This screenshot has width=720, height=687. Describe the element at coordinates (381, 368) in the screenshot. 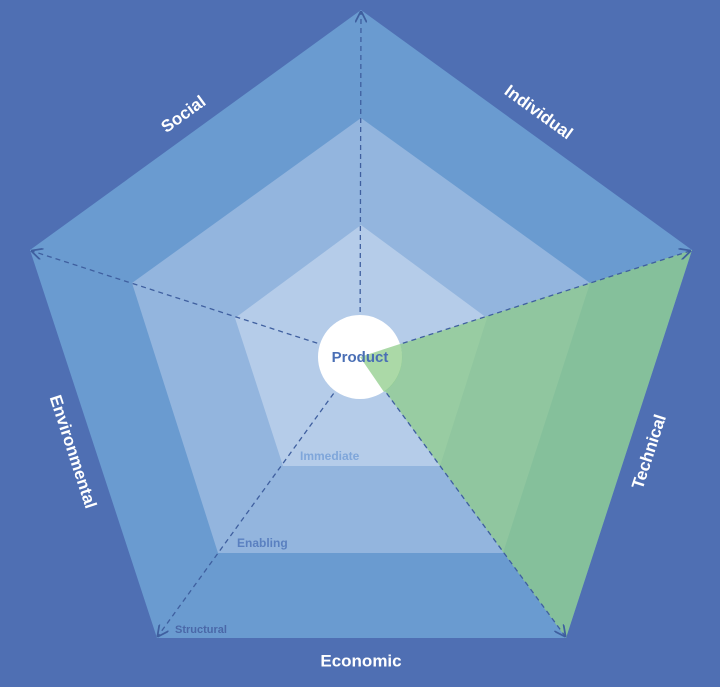

I see `highlight-overlap` at that location.